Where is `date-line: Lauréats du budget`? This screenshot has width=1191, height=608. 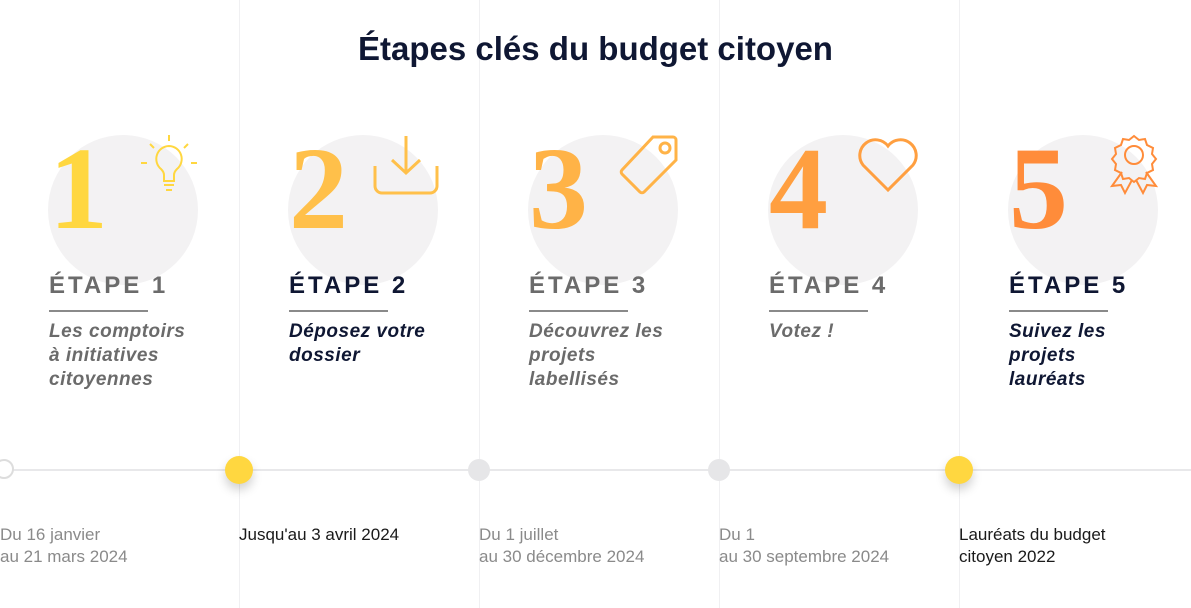 date-line: Lauréats du budget is located at coordinates (1032, 534).